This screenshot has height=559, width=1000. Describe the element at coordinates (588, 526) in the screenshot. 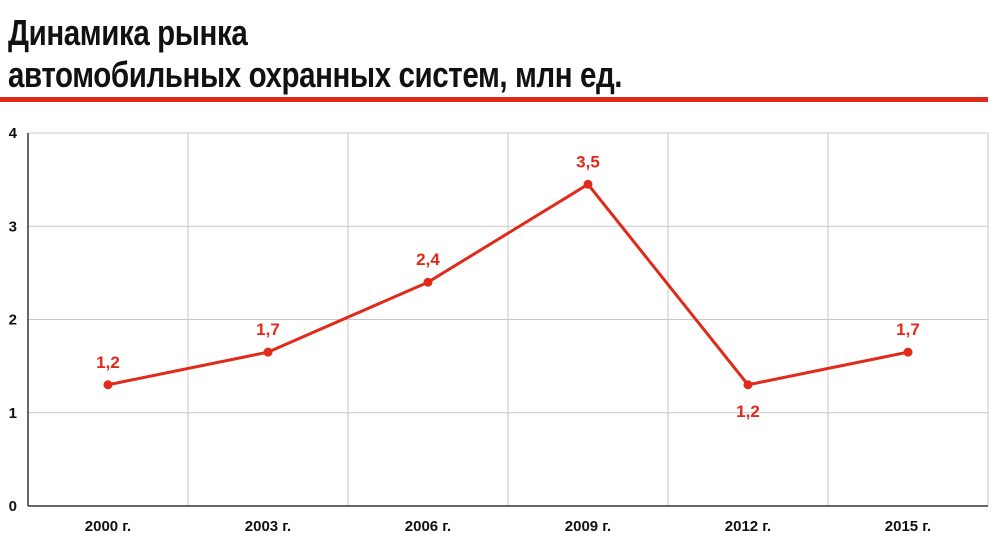

I see `x-tick-label: 2009 г.` at that location.